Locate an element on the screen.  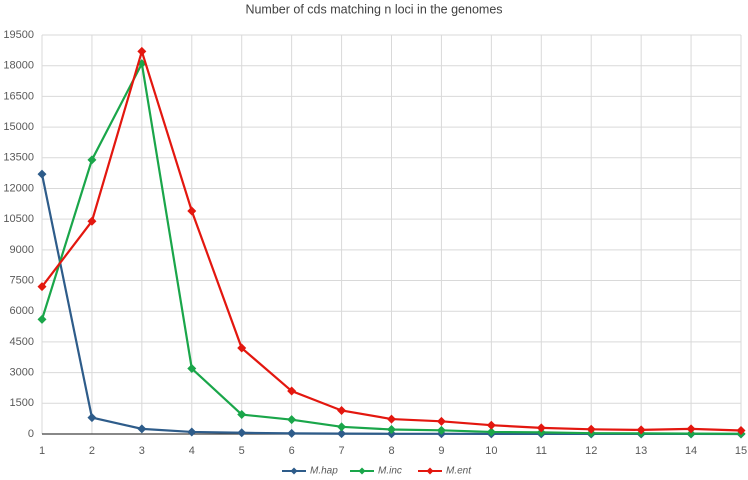
y-tick-label: 6000 is located at coordinates (22, 311).